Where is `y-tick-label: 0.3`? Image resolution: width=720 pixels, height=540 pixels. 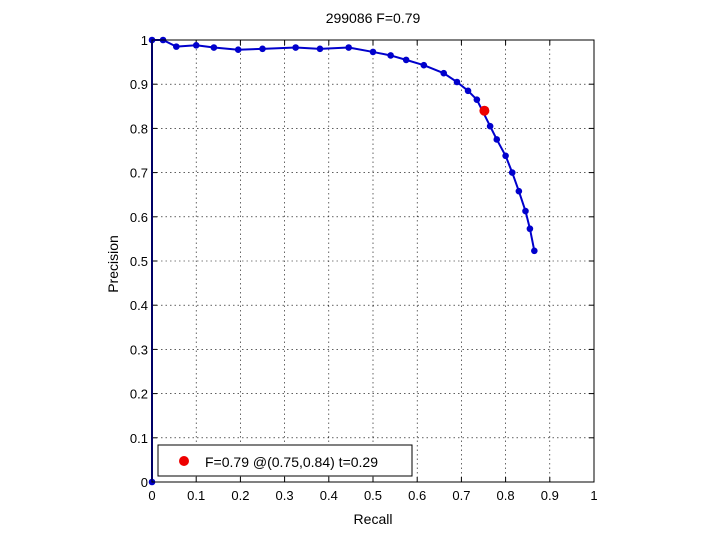
y-tick-label: 0.3 is located at coordinates (139, 349).